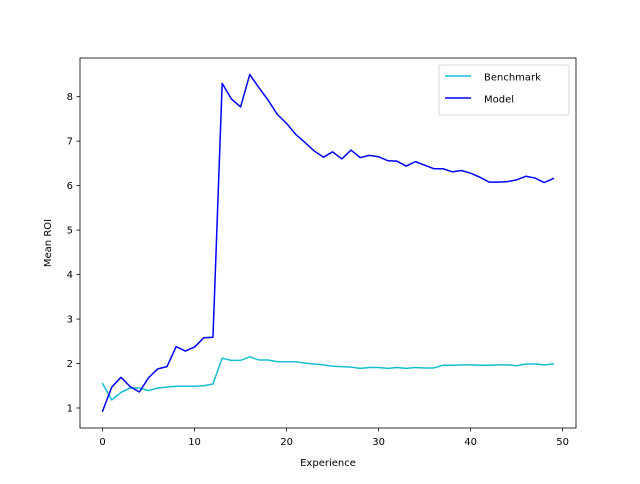 This screenshot has width=640, height=484. Describe the element at coordinates (102, 442) in the screenshot. I see `x-tick-label: 0` at that location.